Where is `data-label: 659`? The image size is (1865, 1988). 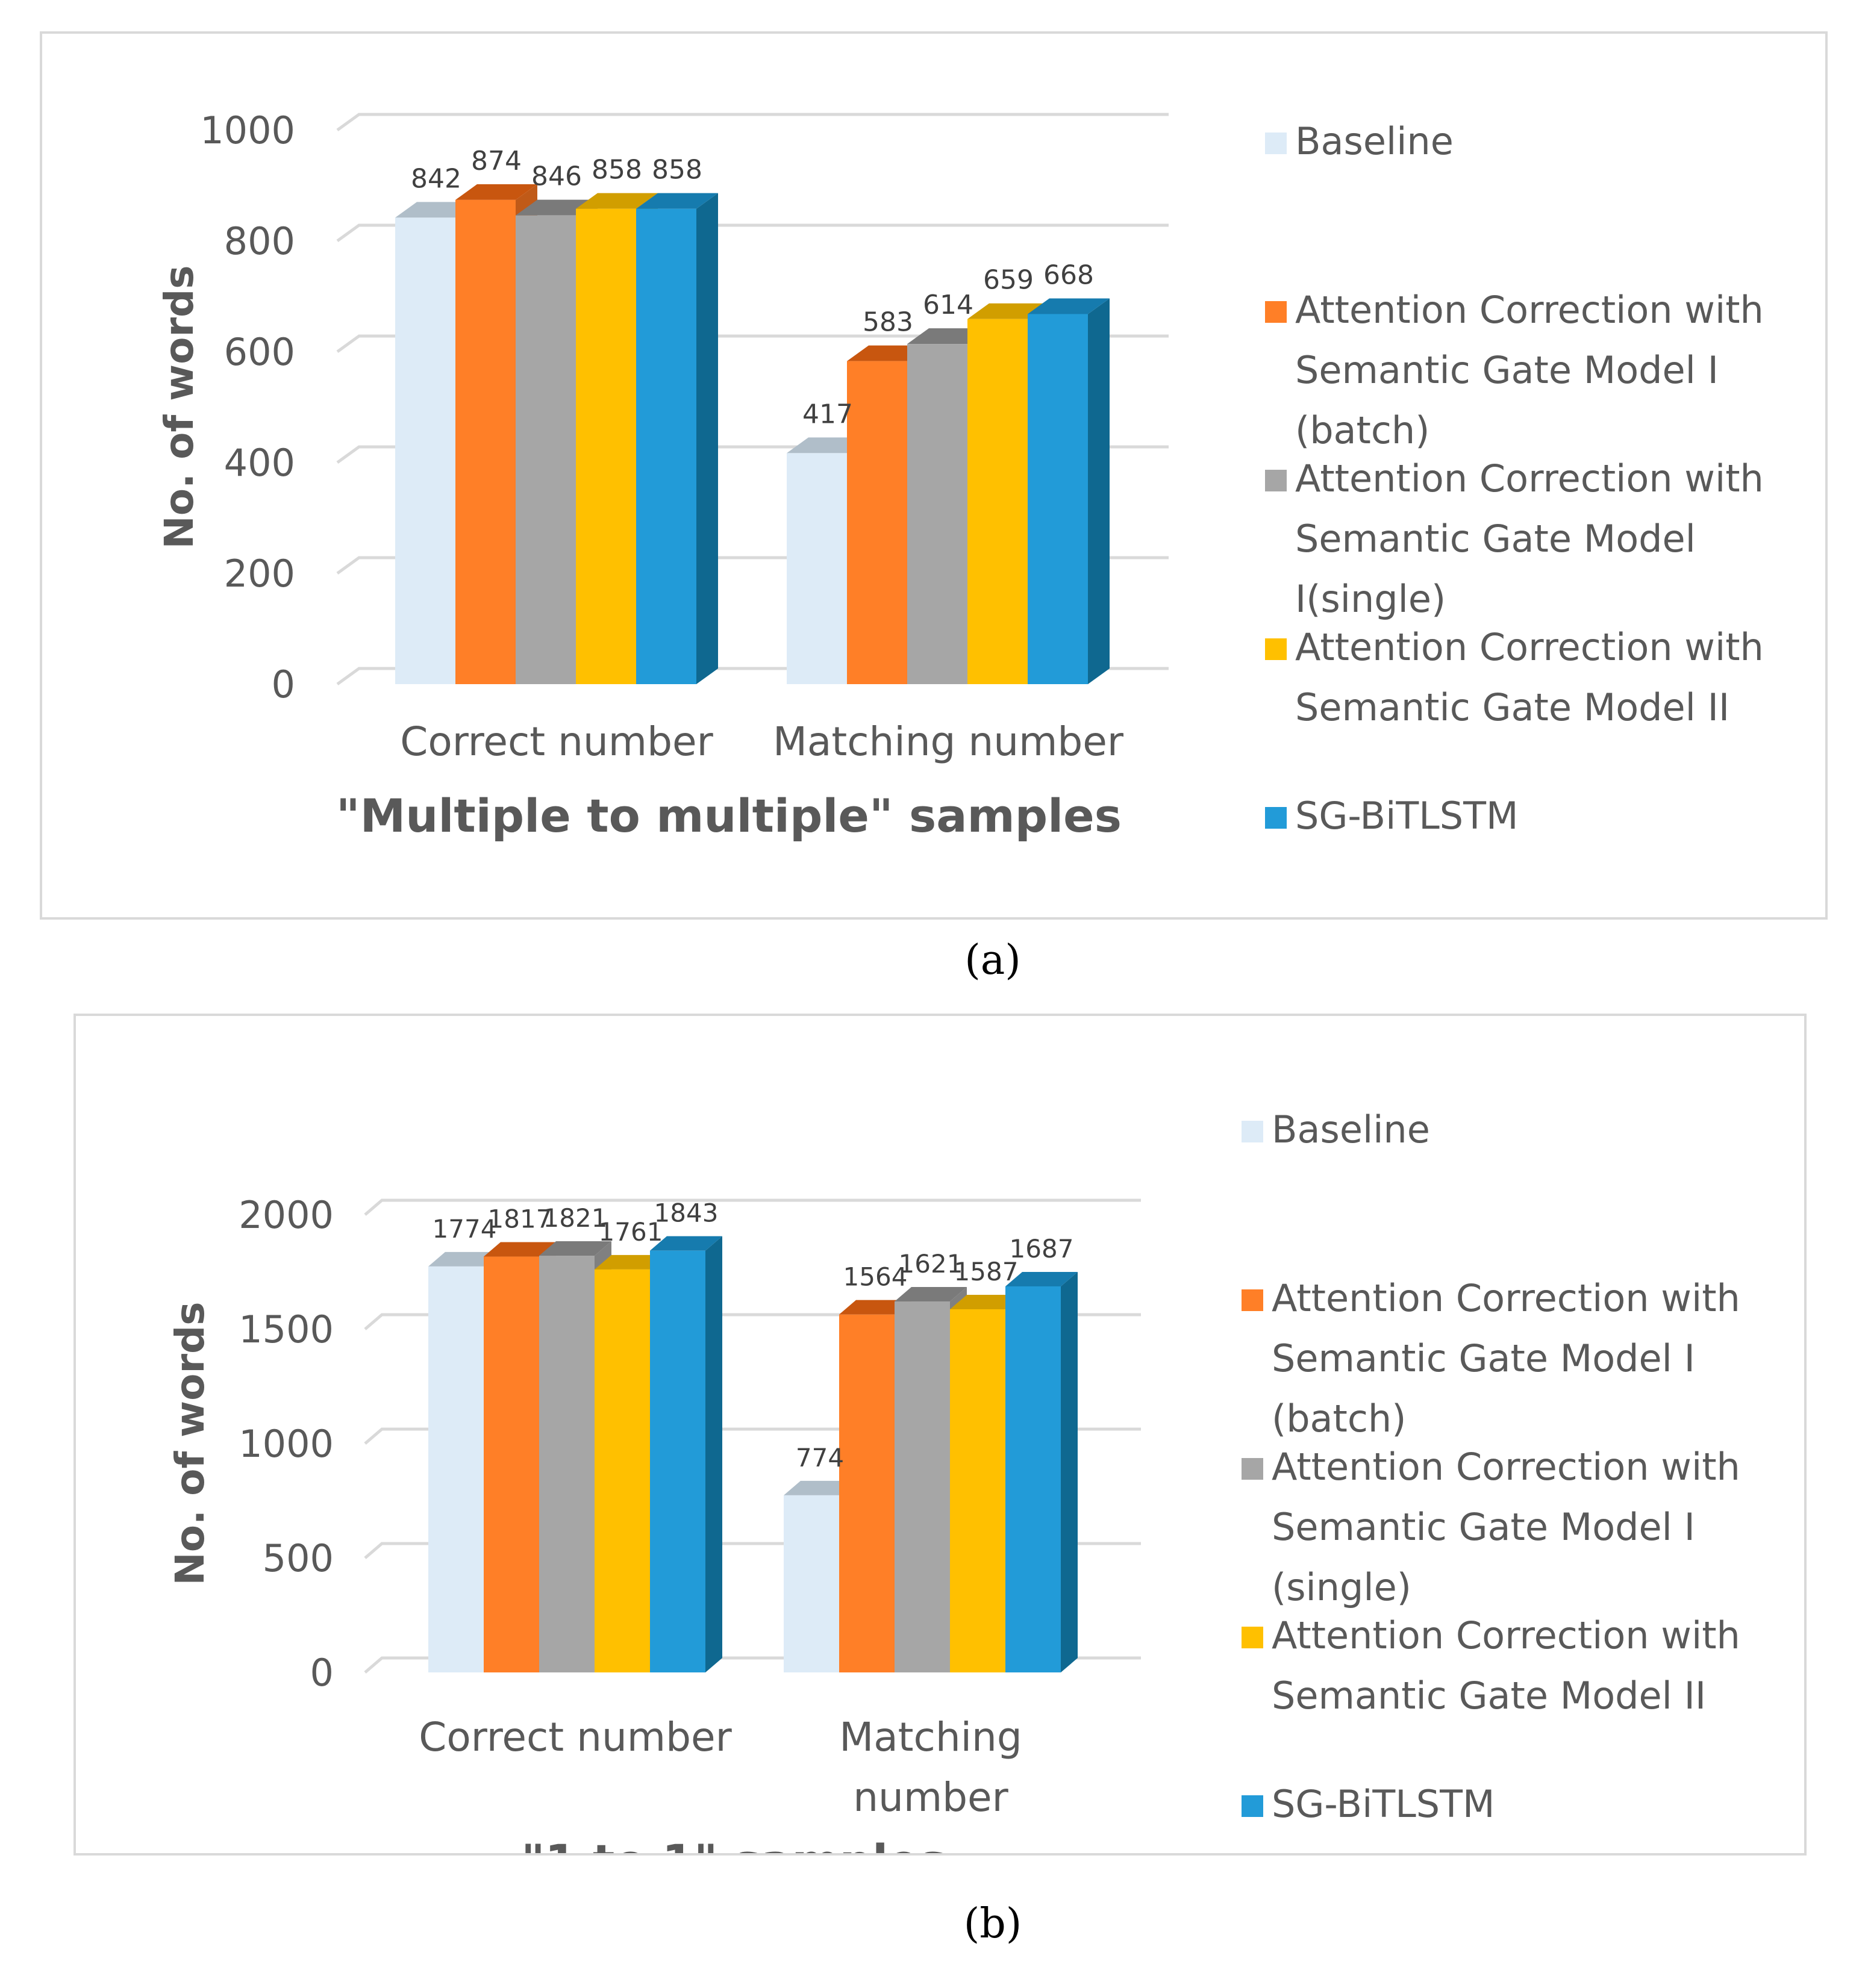
data-label: 659 is located at coordinates (1009, 280).